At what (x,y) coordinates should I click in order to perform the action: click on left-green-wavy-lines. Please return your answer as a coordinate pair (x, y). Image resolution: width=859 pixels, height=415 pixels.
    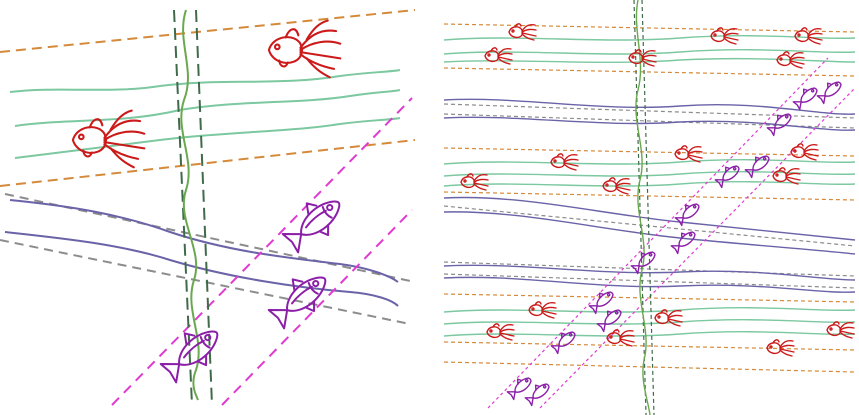
    Looking at the image, I should click on (205, 114).